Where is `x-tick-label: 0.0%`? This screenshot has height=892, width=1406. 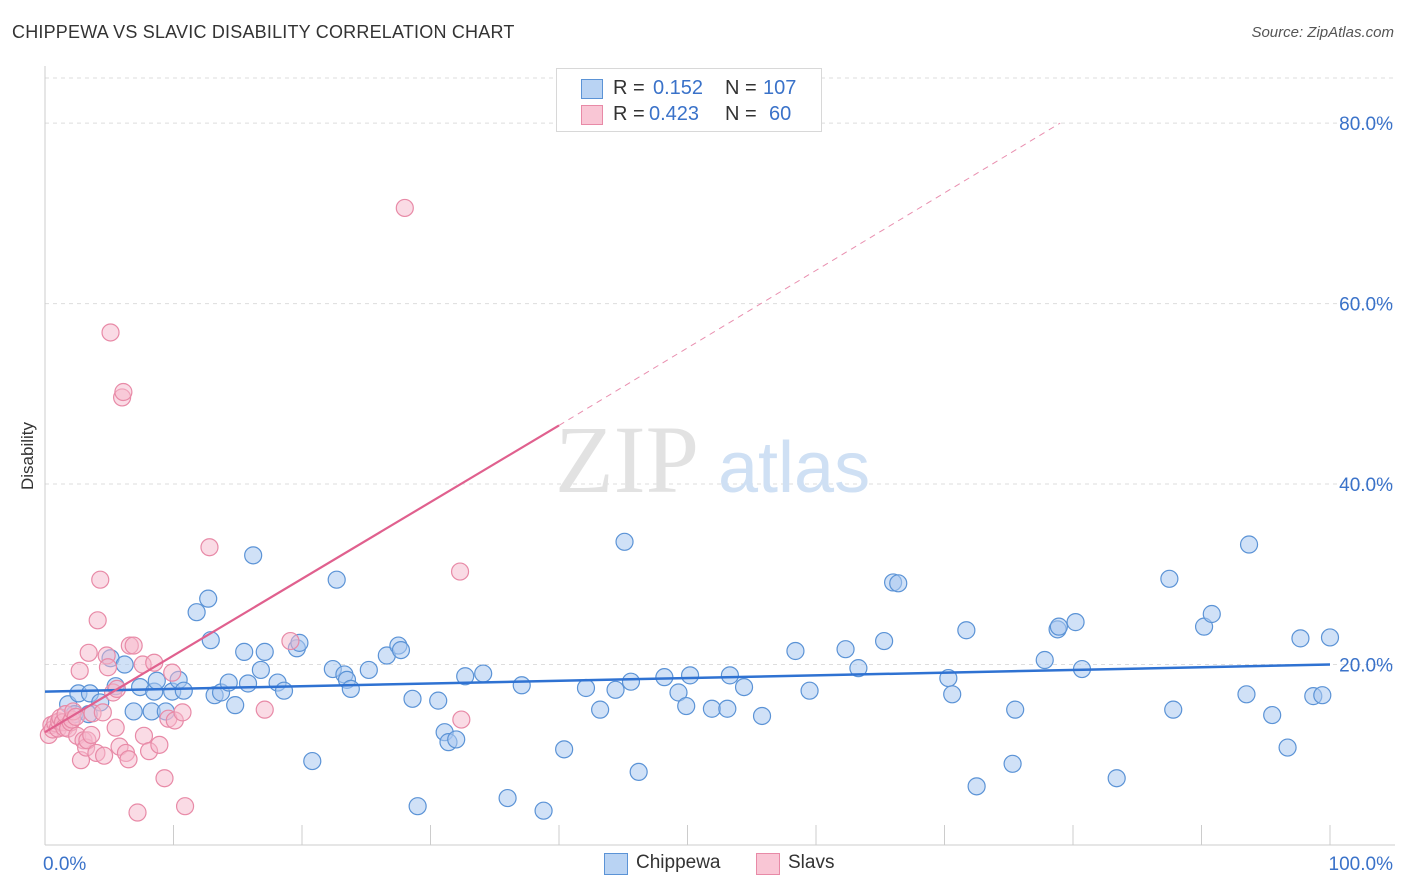
x-tick-label: 0.0% is located at coordinates (64, 864).